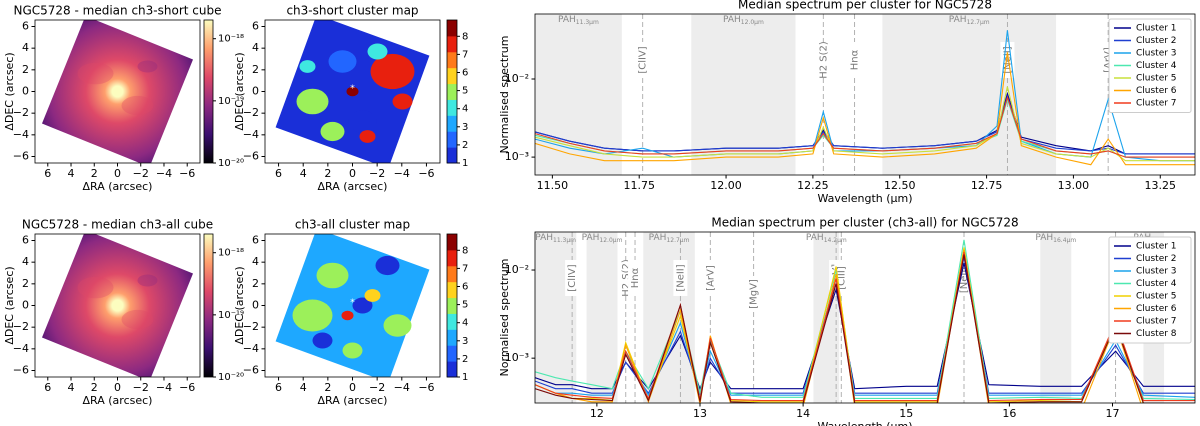 Image resolution: width=1200 pixels, height=426 pixels. I want to click on x-tick-label: 15, so click(906, 413).